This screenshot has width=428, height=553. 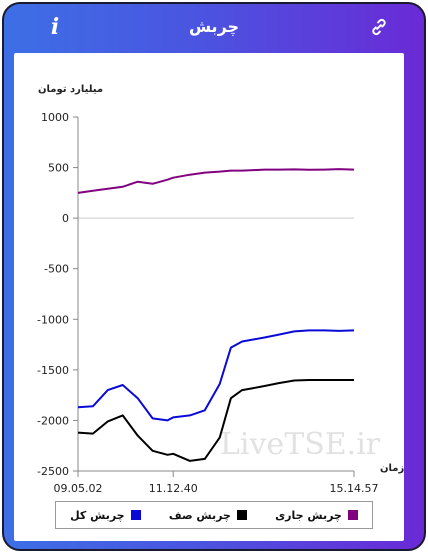 I want to click on y-tick-label: -2000, so click(x=53, y=420).